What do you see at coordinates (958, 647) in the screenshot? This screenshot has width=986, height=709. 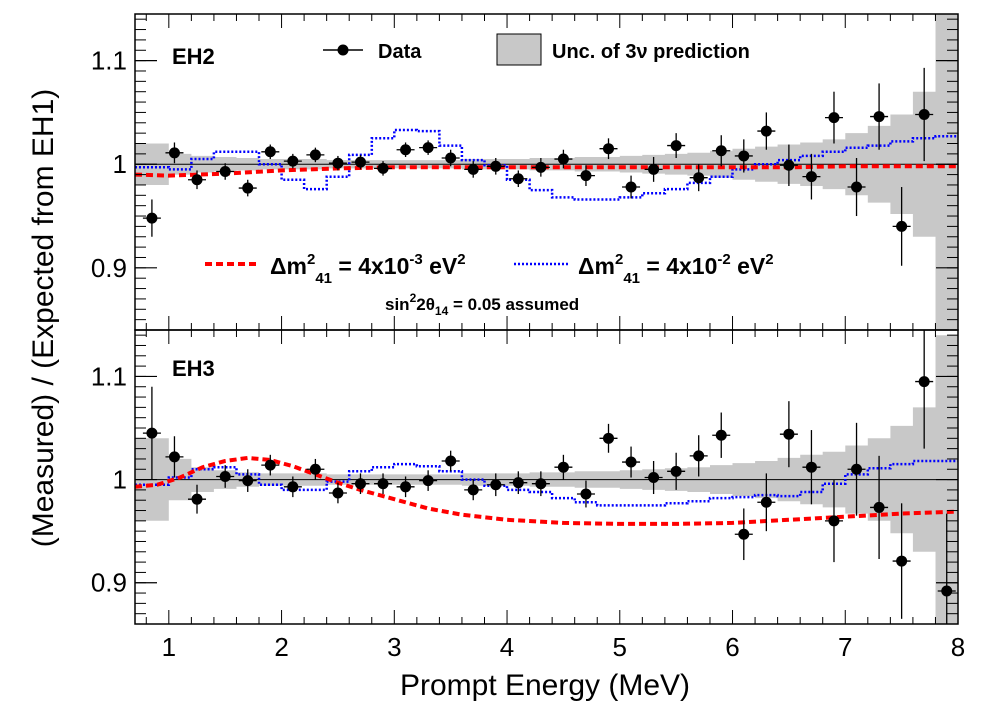 I see `x-tick-label: 8` at bounding box center [958, 647].